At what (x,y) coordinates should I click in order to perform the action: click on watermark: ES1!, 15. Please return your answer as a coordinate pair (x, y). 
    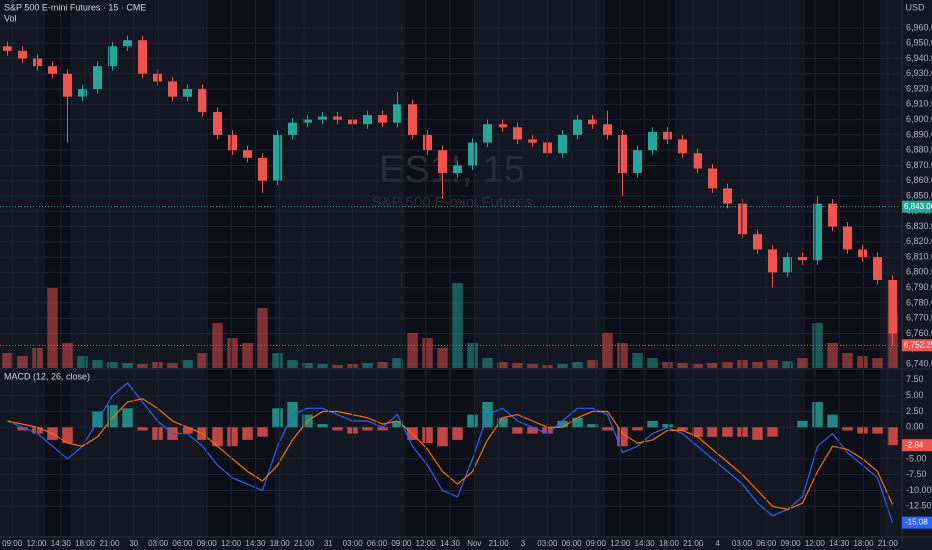
    Looking at the image, I should click on (452, 170).